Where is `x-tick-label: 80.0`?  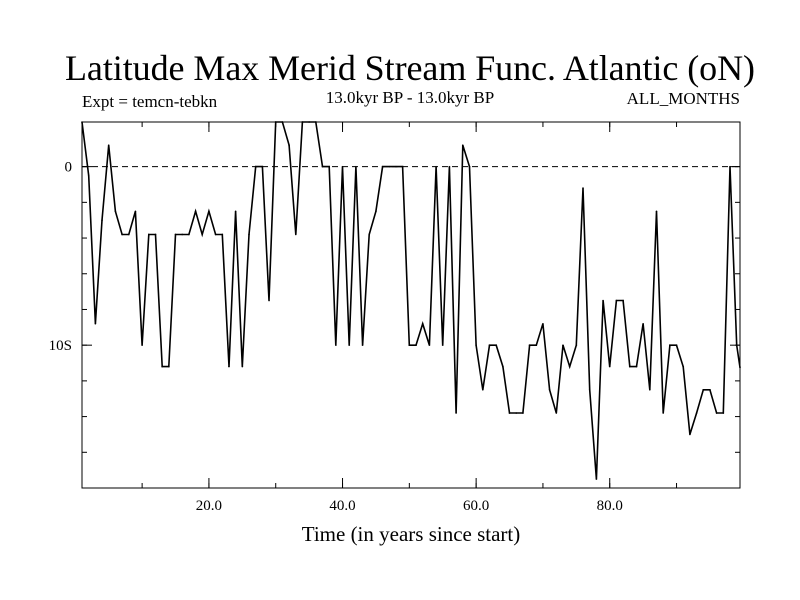 x-tick-label: 80.0 is located at coordinates (610, 506).